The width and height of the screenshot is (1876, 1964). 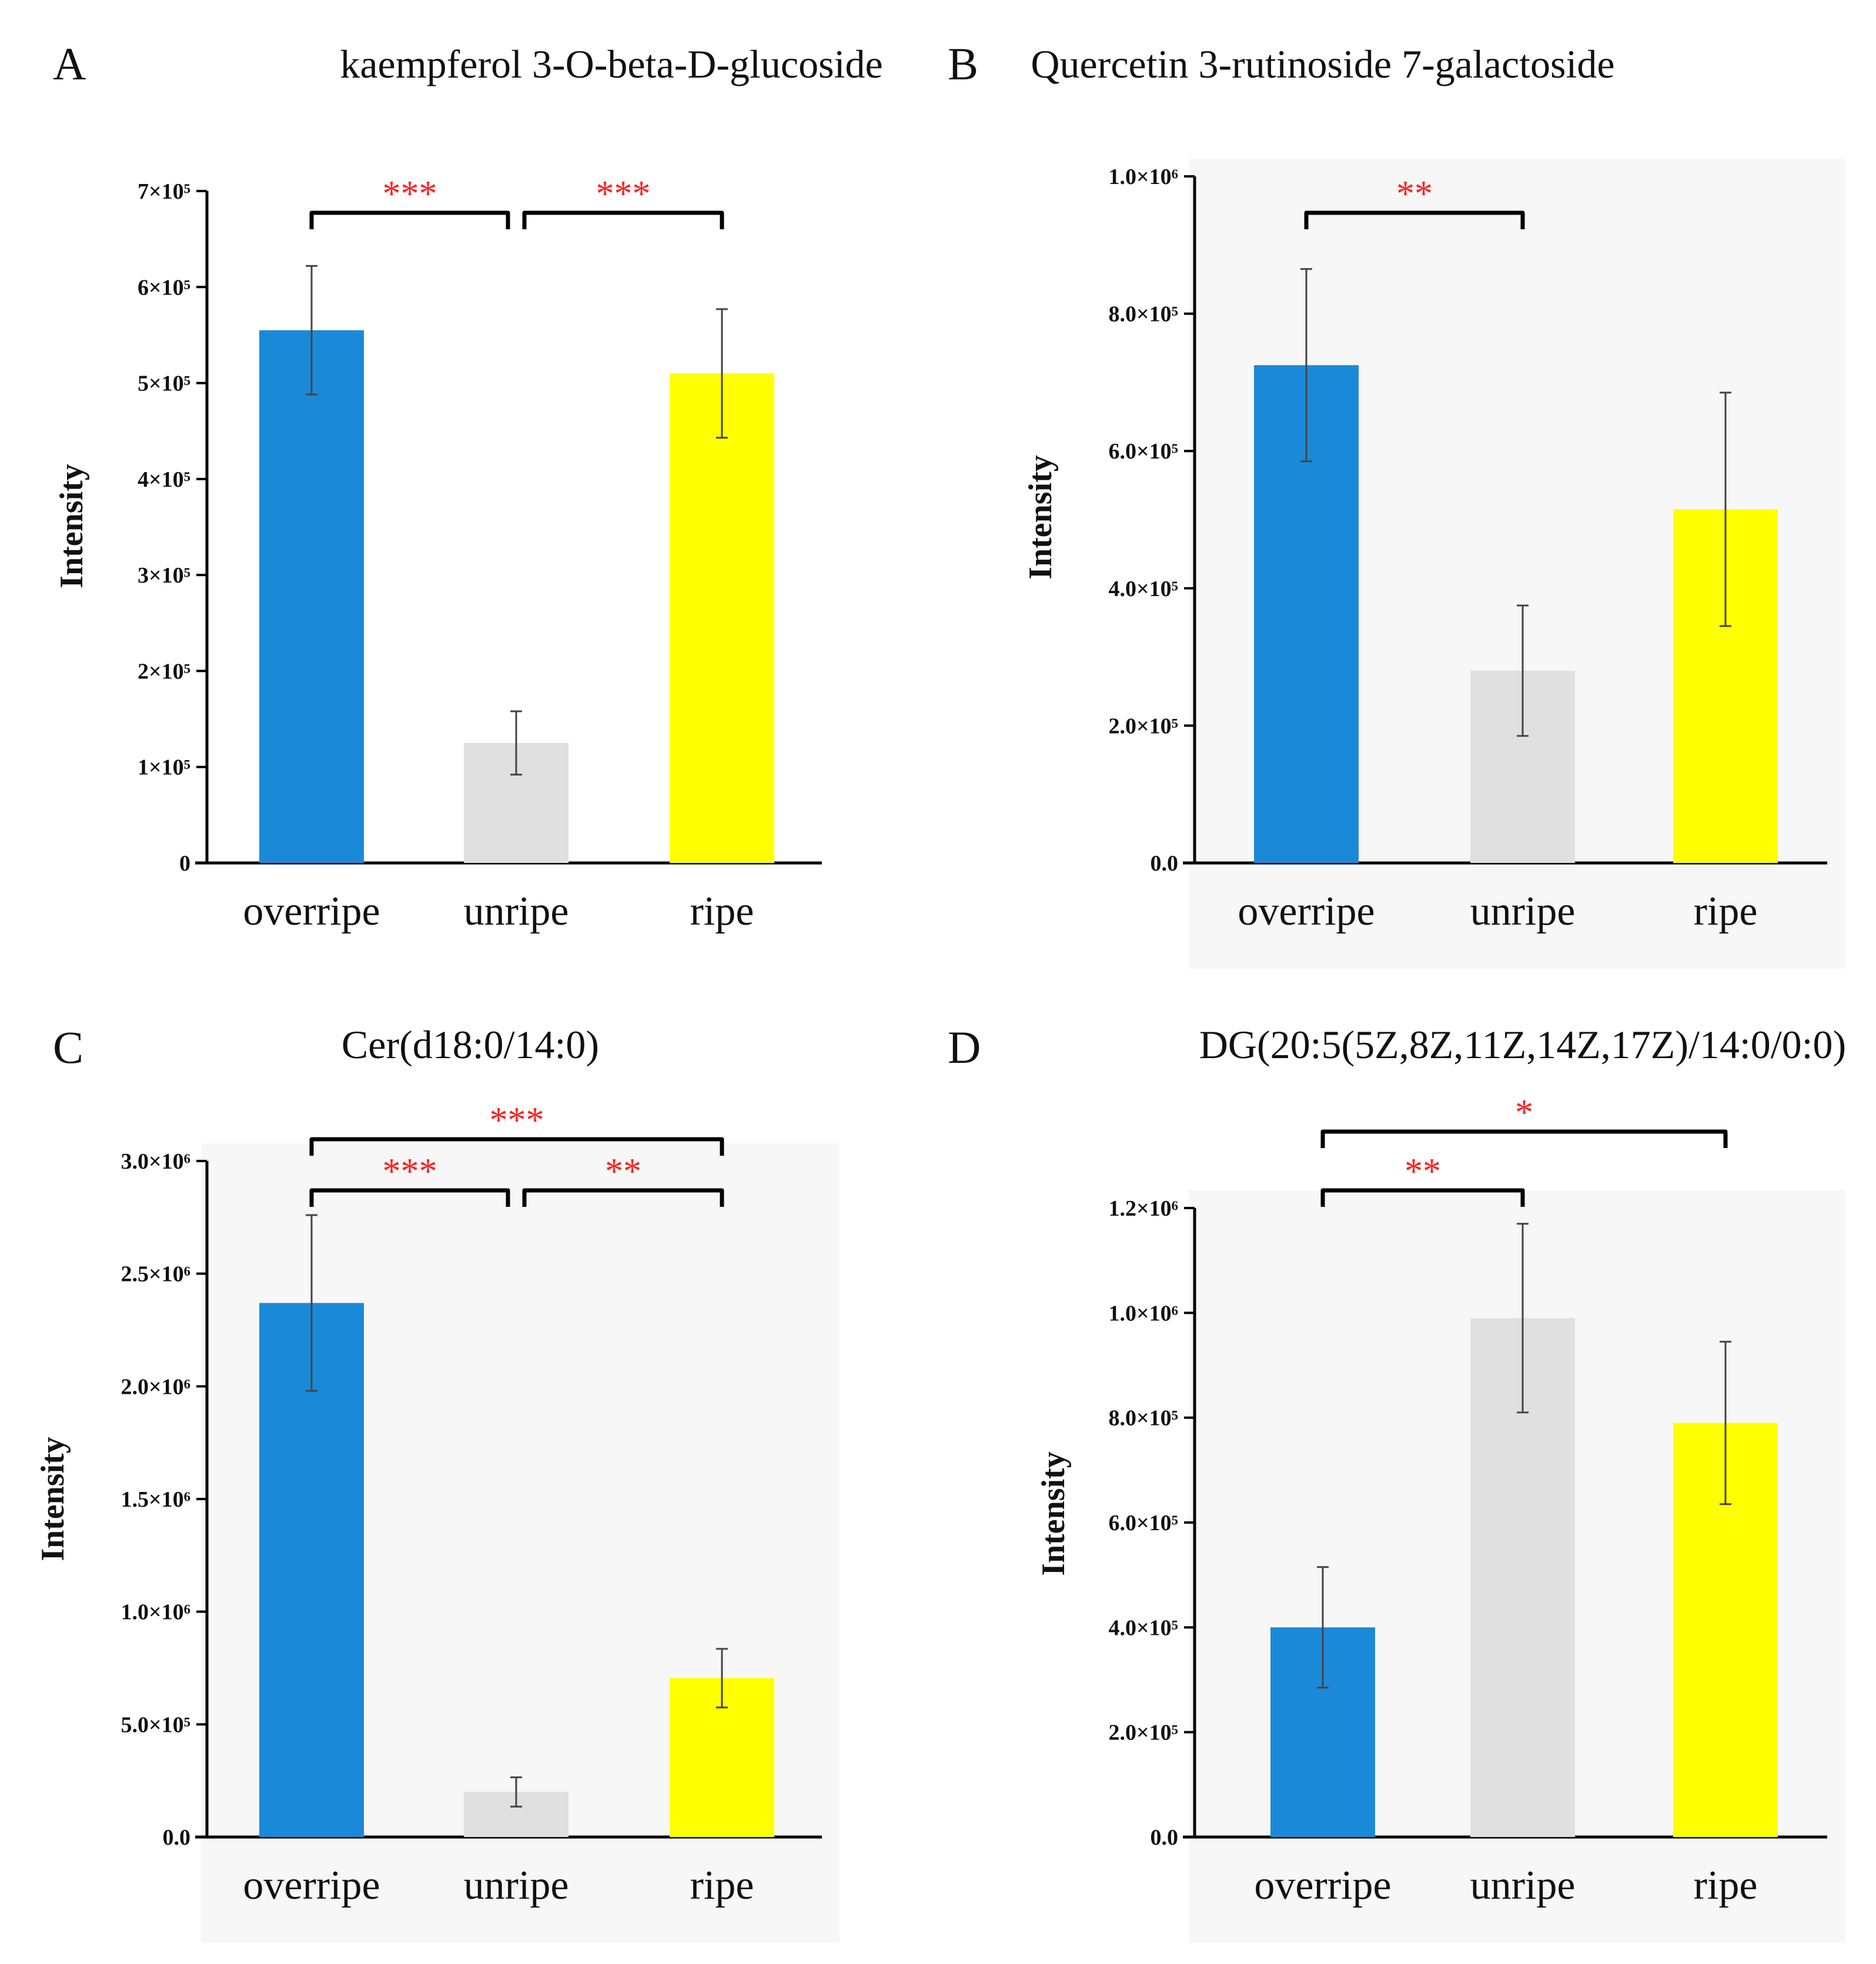 I want to click on panel-letter: C, so click(x=68, y=1047).